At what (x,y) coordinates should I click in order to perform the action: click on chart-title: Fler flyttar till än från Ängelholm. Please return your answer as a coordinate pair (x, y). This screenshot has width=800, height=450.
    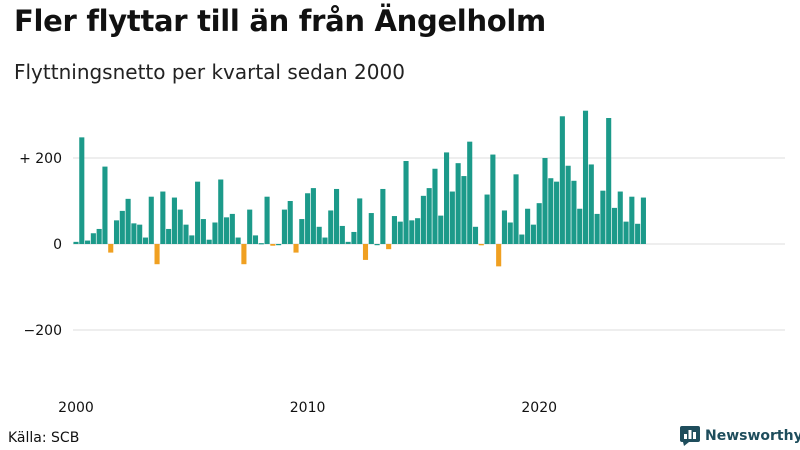
    Looking at the image, I should click on (280, 21).